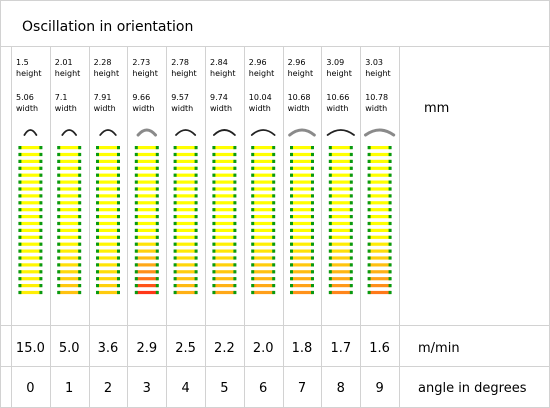  I want to click on column-4: 2.78 height 9.57 width 2.5 4, so click(184, 227).